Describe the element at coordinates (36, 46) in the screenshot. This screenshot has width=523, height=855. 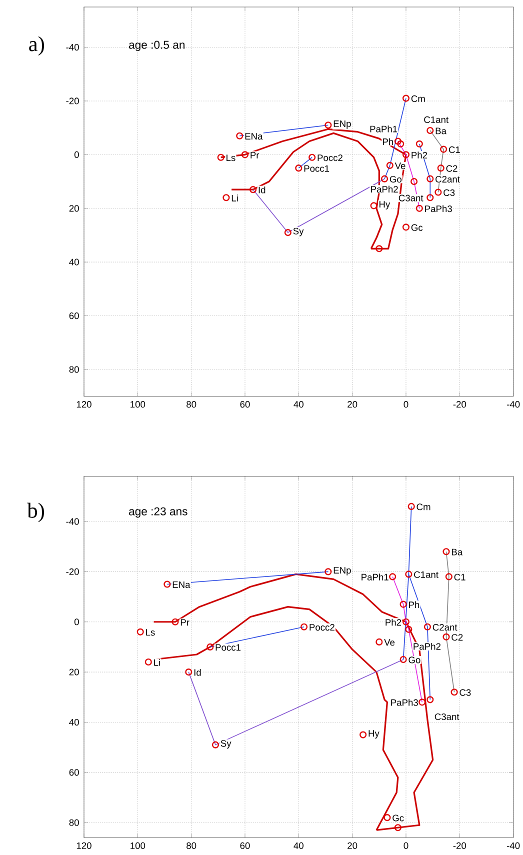
I see `text: a)` at that location.